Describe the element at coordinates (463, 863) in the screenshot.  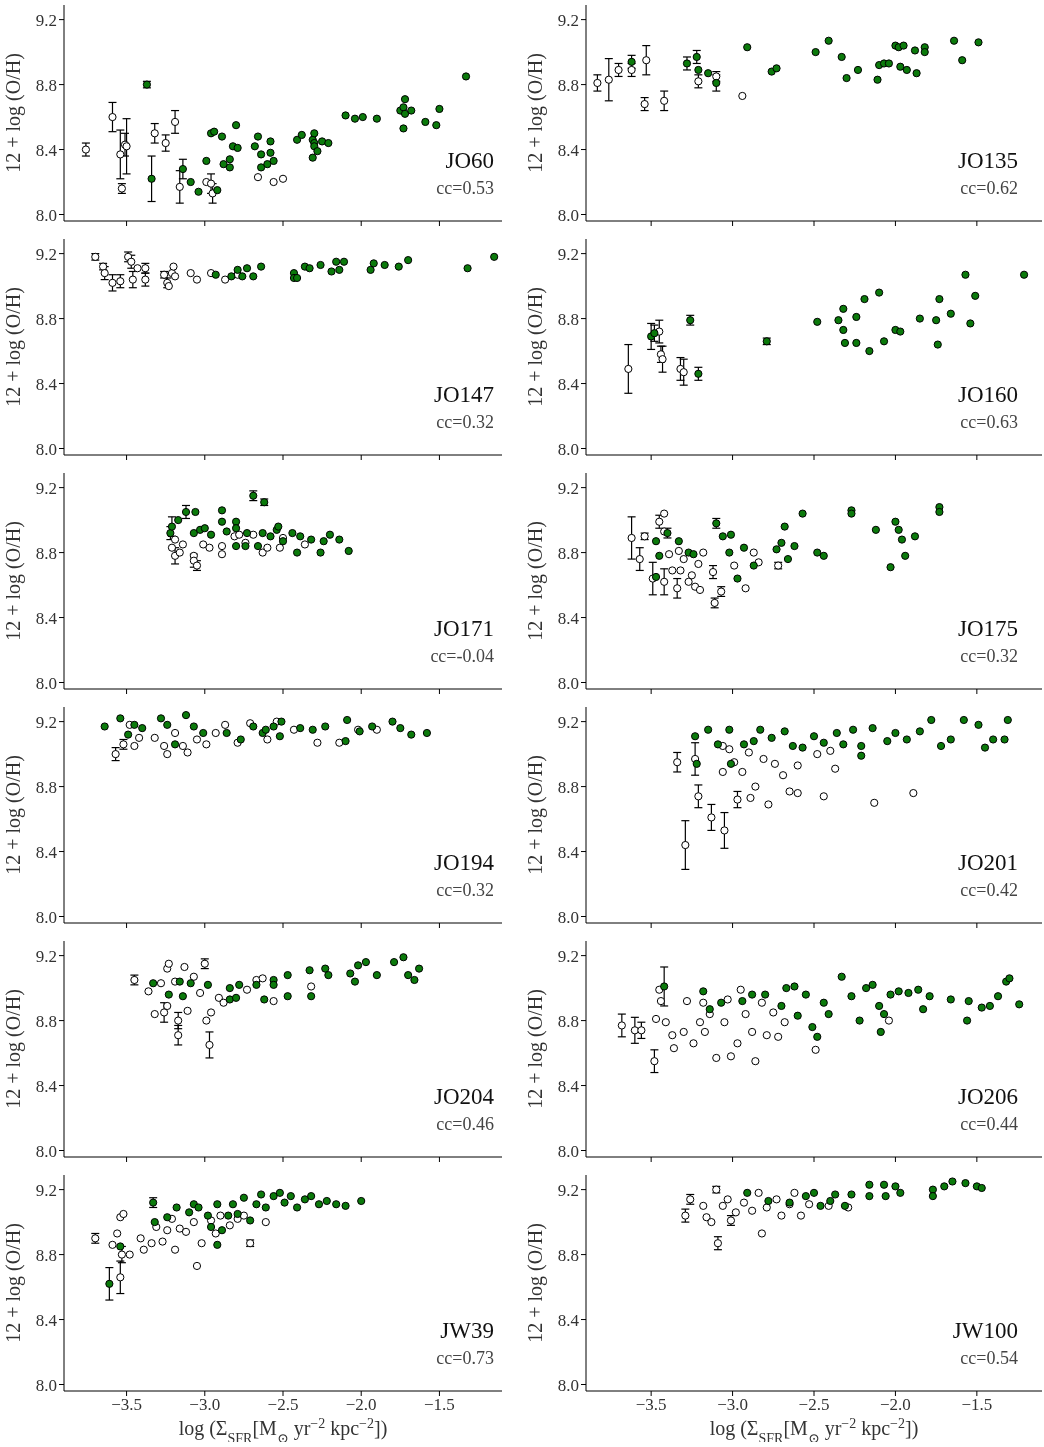
I see `annotation: JO194` at that location.